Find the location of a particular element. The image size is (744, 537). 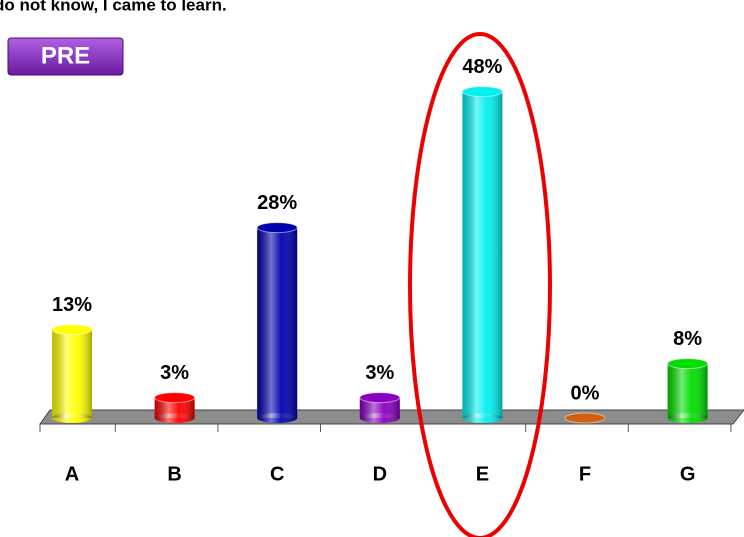

x-tick-label: B is located at coordinates (174, 474).